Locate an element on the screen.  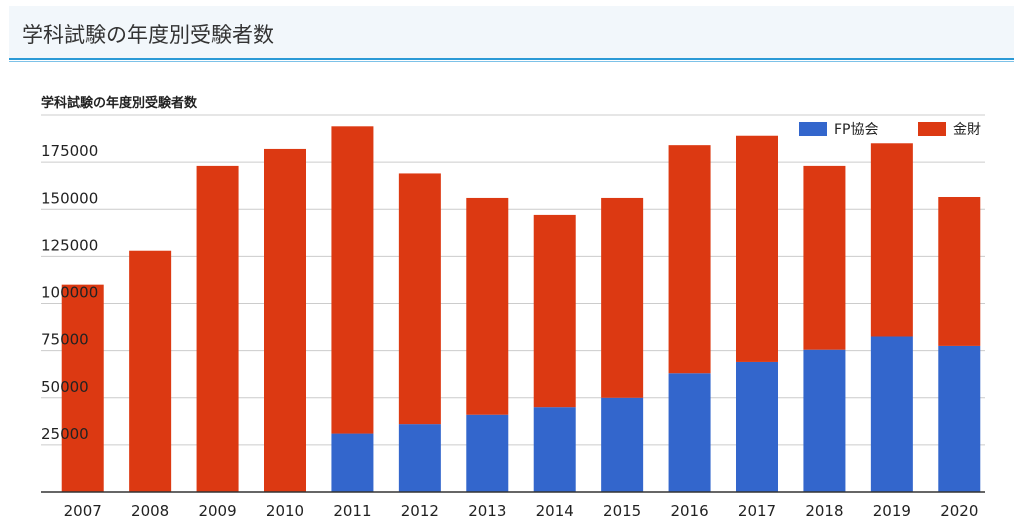
x-tick-label: 2015 is located at coordinates (622, 511).